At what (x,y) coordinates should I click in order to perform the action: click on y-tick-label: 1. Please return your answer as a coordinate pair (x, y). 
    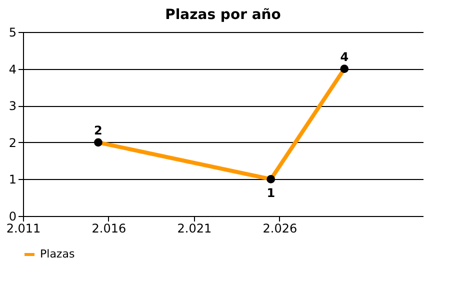
    Looking at the image, I should click on (12, 179).